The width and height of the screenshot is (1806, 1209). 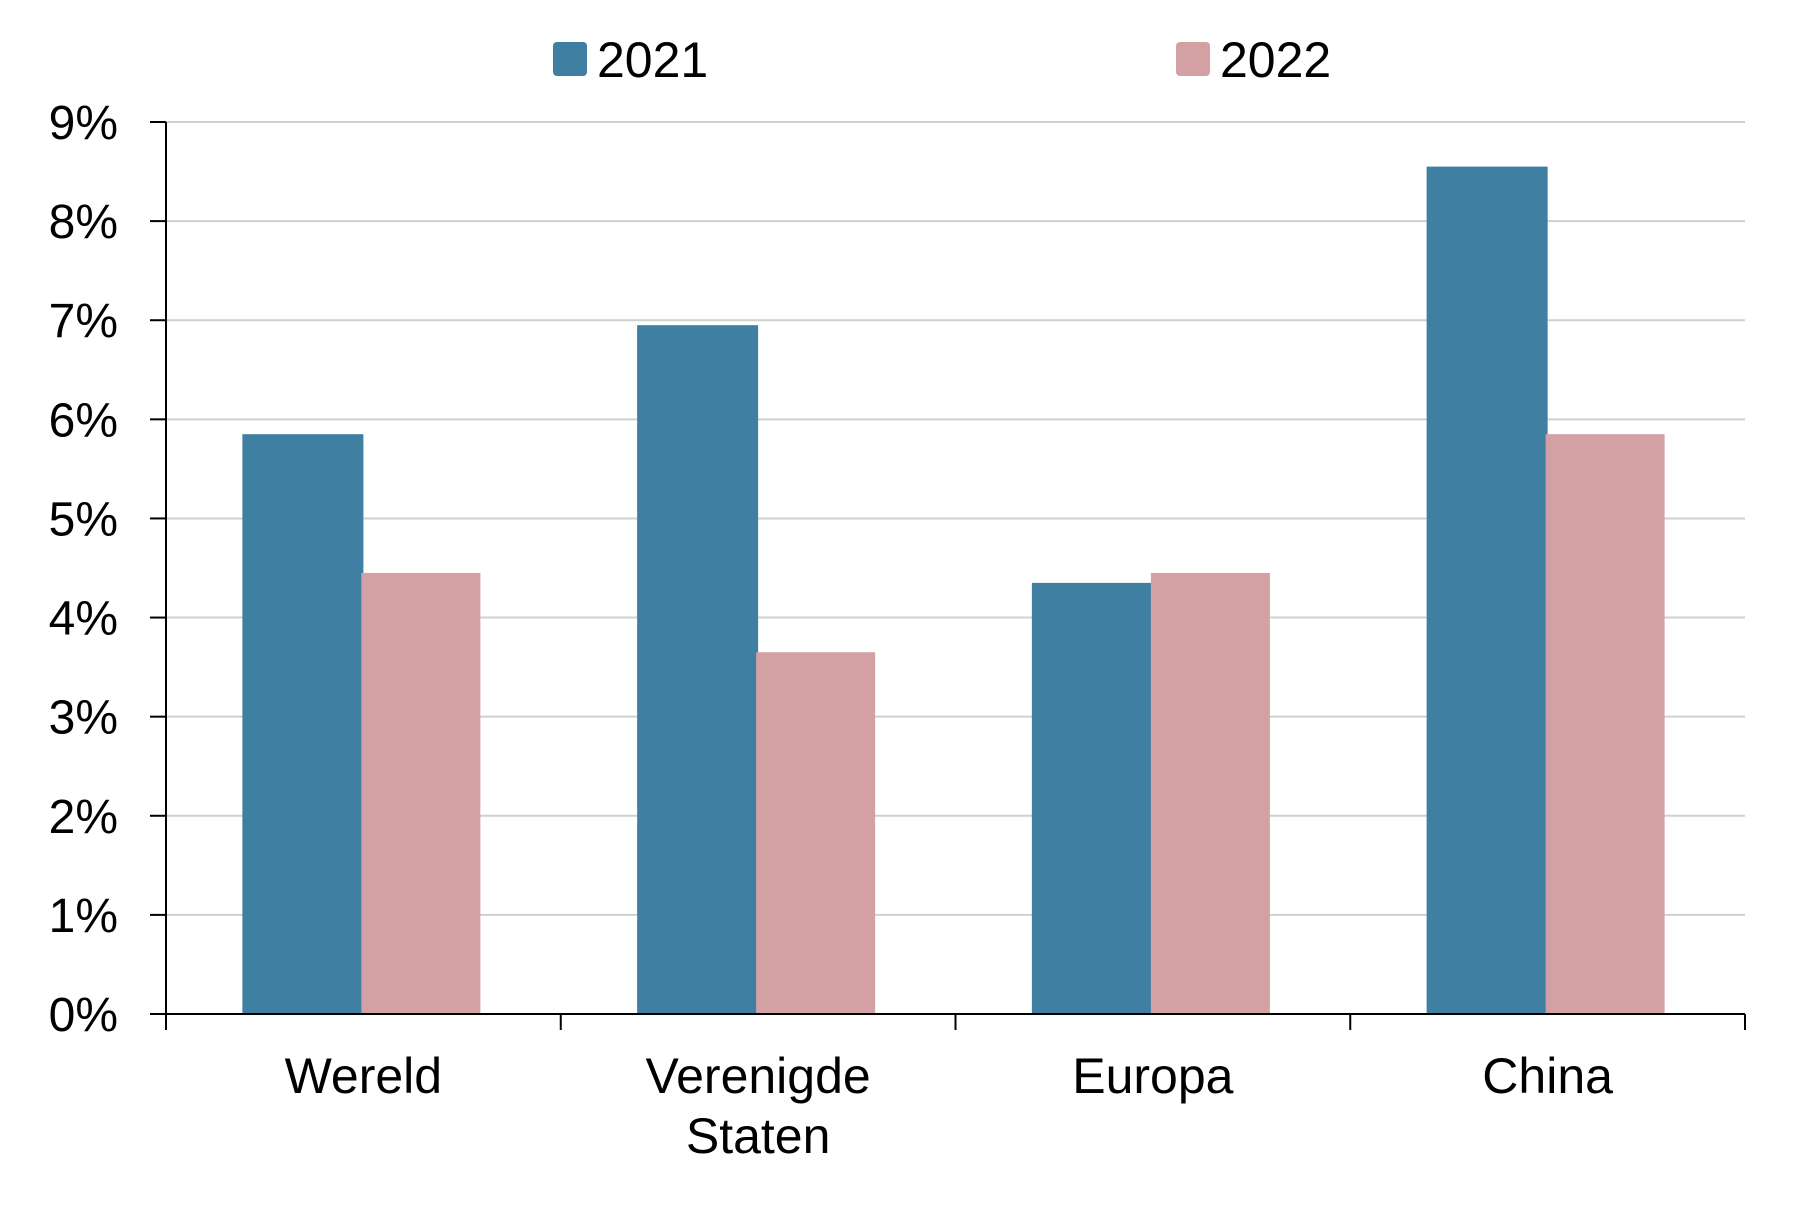 What do you see at coordinates (83, 222) in the screenshot?
I see `y-tick-label: 8%` at bounding box center [83, 222].